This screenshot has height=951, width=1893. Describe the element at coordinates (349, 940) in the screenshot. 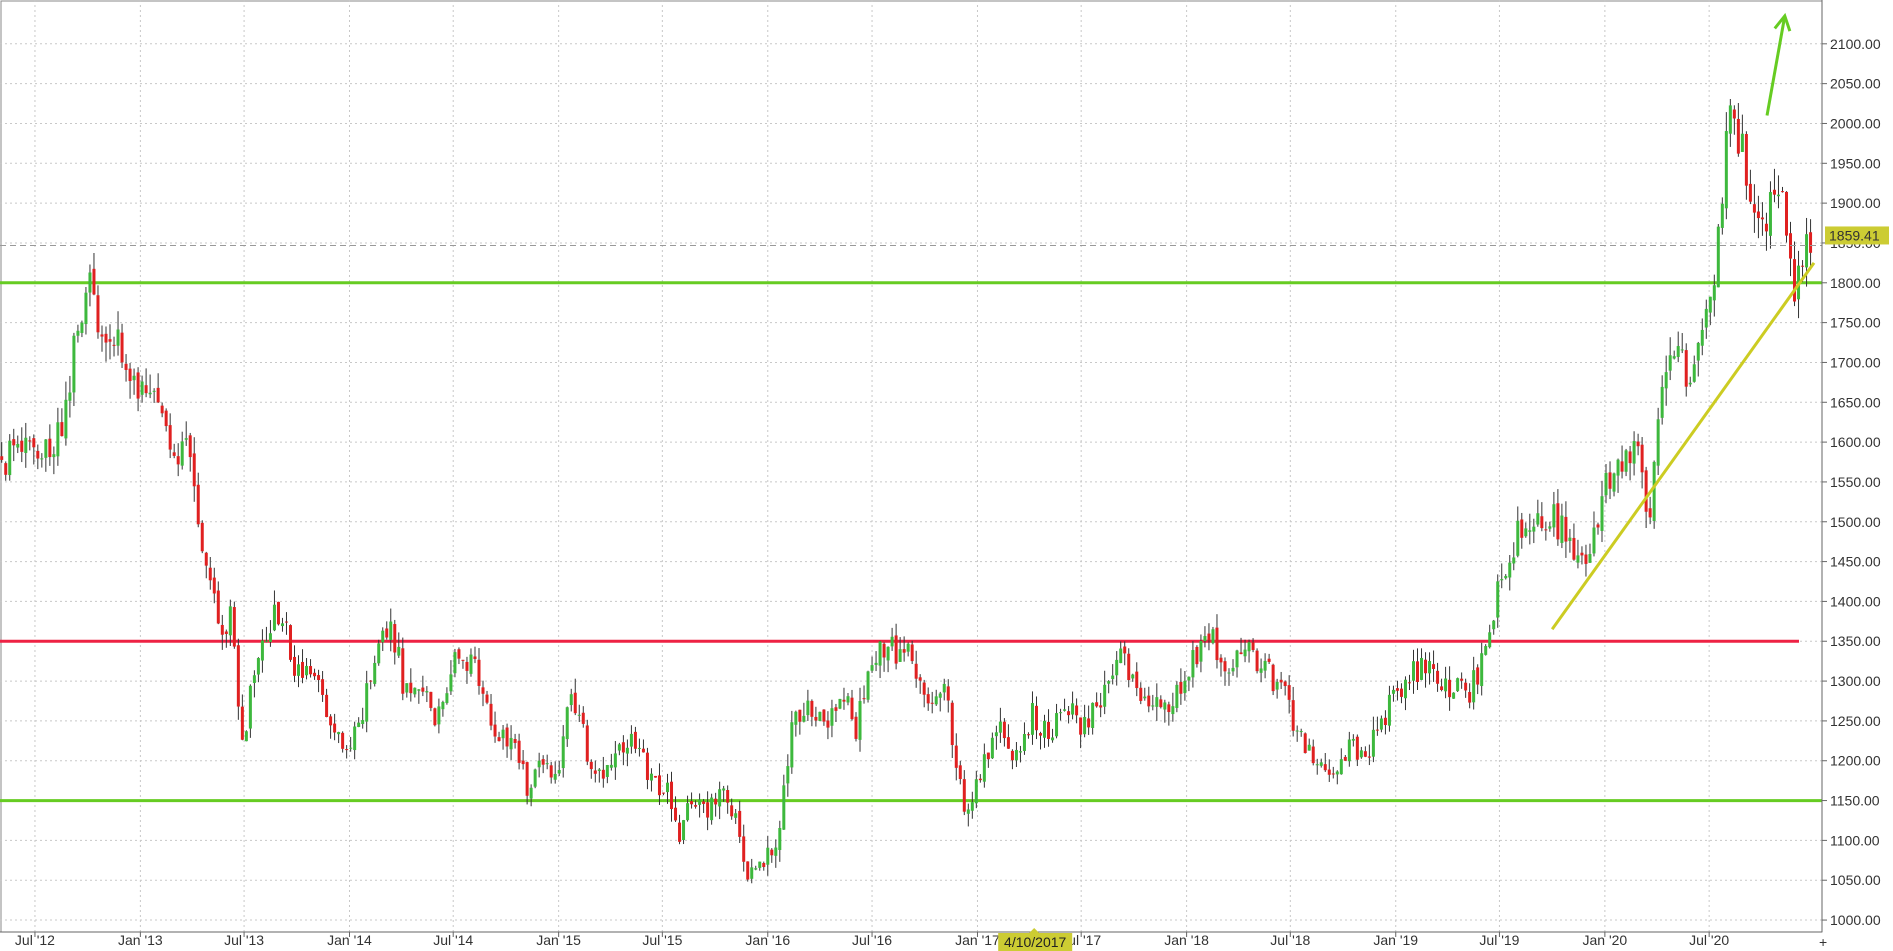

I see `x-tick-label: Jan '14` at that location.